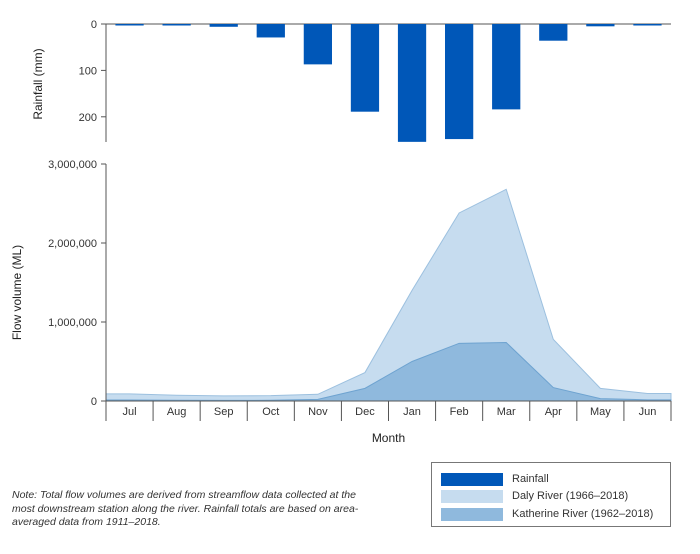 Image resolution: width=700 pixels, height=554 pixels. What do you see at coordinates (38, 83) in the screenshot?
I see `rainfall-y-axis-label: Rainfall (mm)` at bounding box center [38, 83].